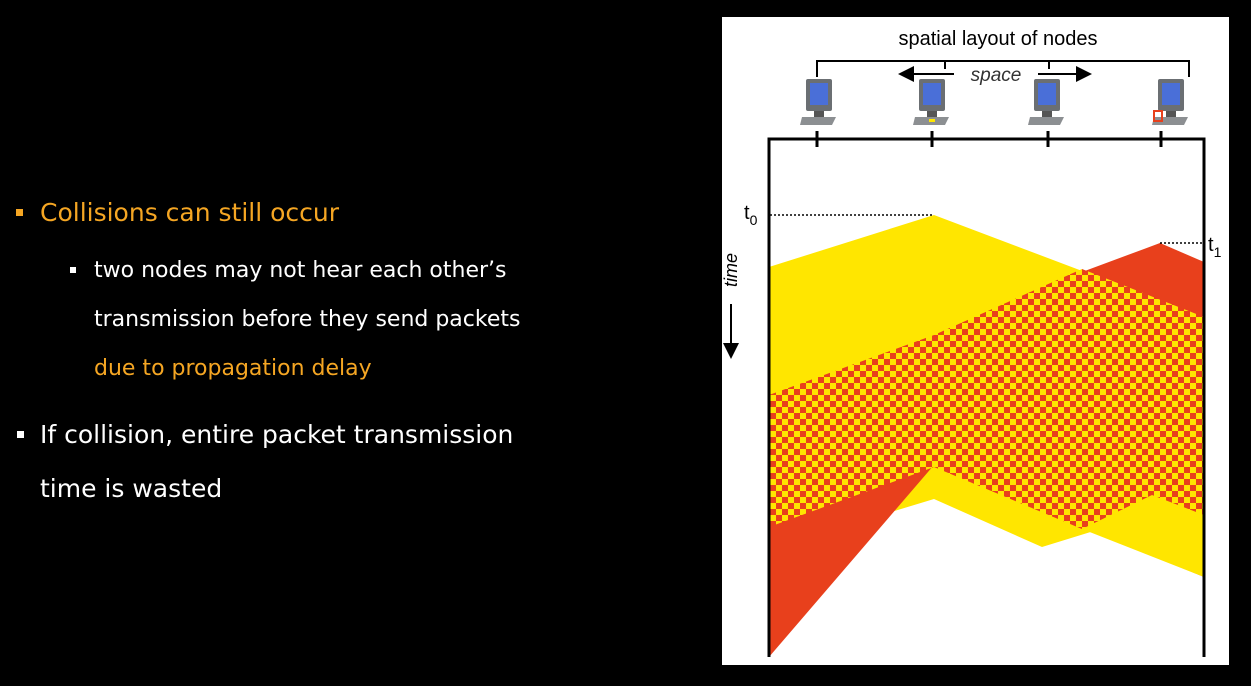 The height and width of the screenshot is (686, 1251). What do you see at coordinates (190, 212) in the screenshot?
I see `bullet-collisions: Collisions can still occur` at bounding box center [190, 212].